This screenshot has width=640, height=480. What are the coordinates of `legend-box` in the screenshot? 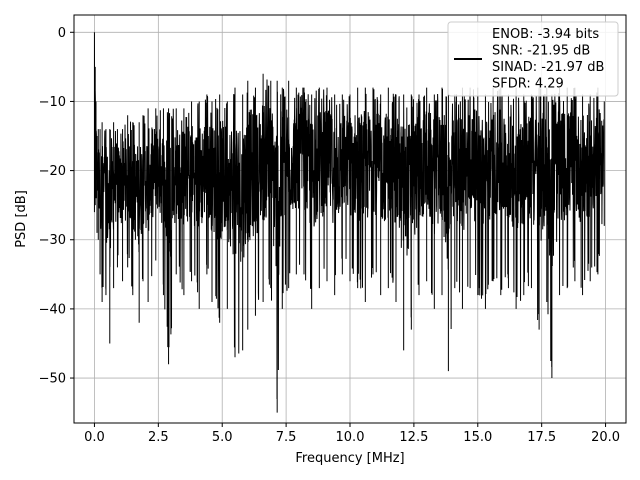 It's located at (533, 59).